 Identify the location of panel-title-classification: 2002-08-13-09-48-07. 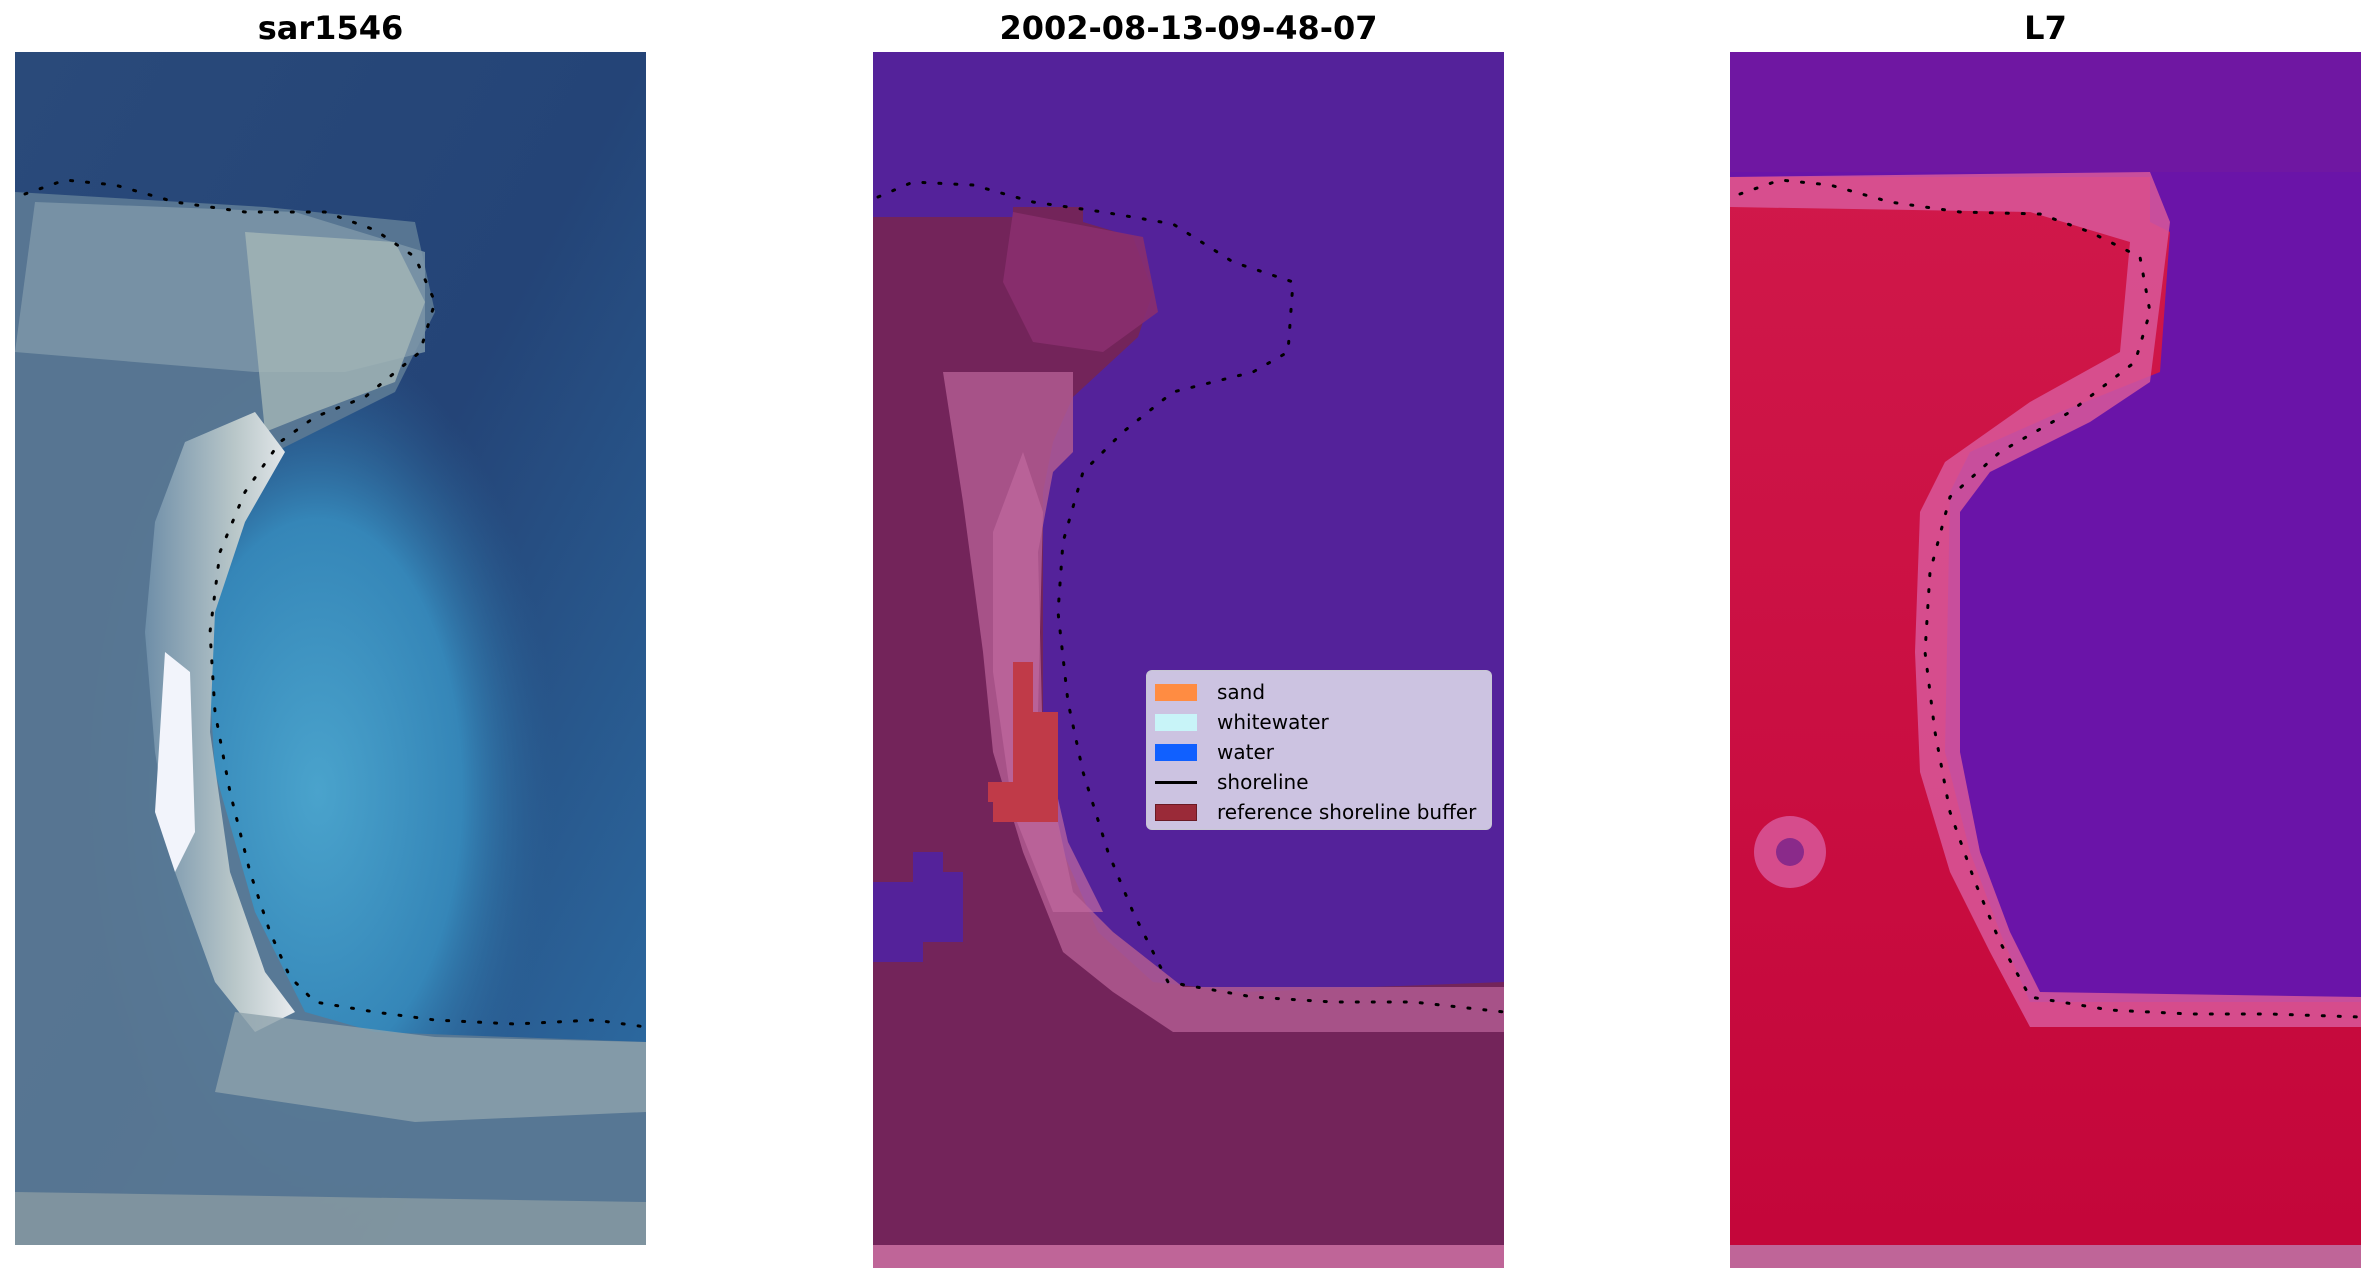
(1188, 28).